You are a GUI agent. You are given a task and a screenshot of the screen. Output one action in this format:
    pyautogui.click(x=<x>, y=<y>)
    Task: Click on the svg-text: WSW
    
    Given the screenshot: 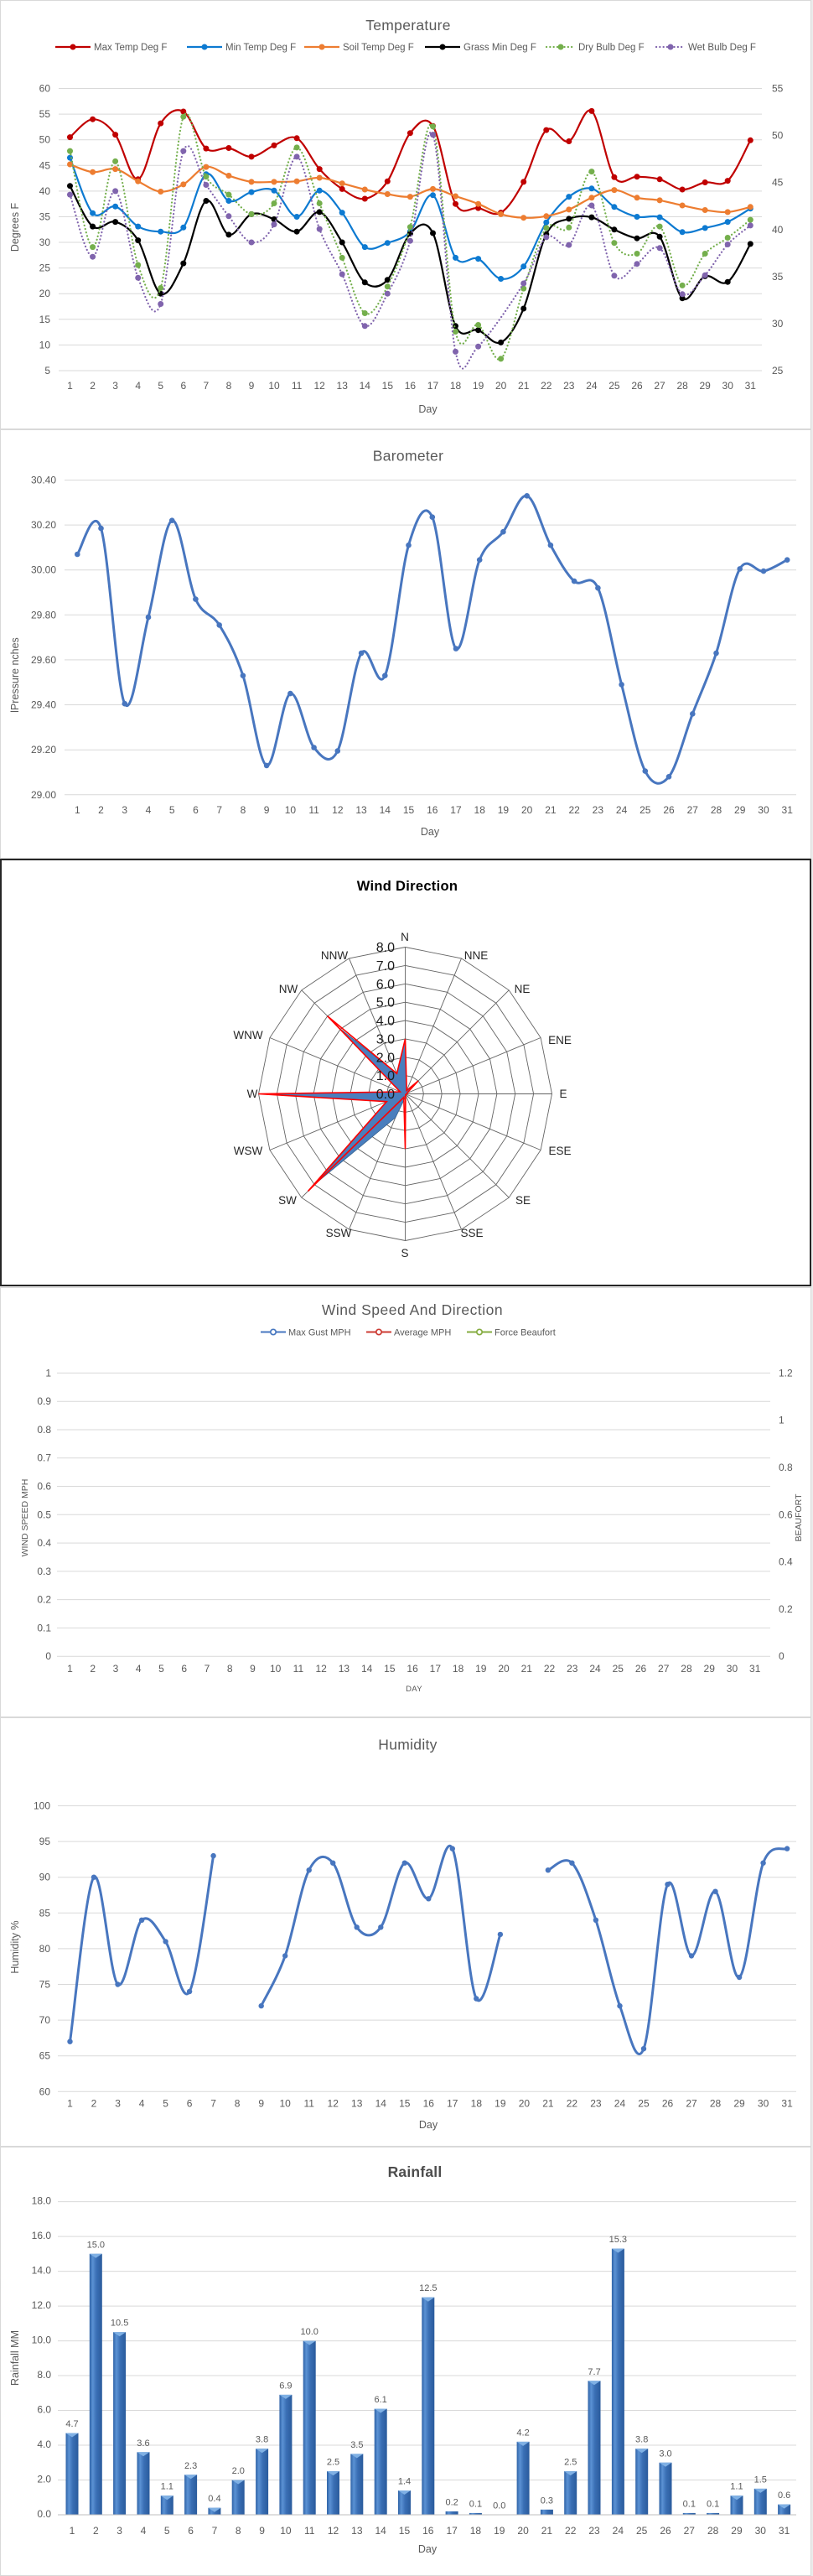 What is the action you would take?
    pyautogui.click(x=249, y=1151)
    